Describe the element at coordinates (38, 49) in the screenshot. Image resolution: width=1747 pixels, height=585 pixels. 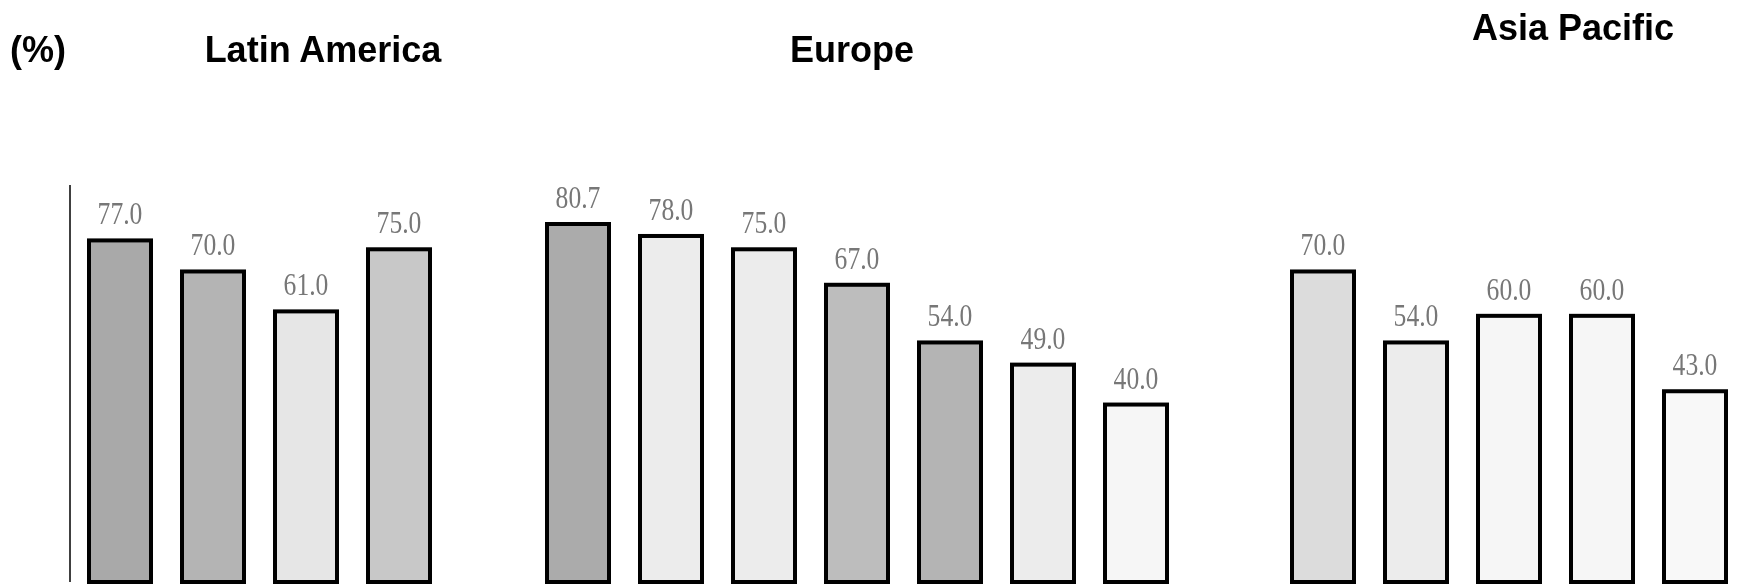
I see `y-axis-title: (%)` at that location.